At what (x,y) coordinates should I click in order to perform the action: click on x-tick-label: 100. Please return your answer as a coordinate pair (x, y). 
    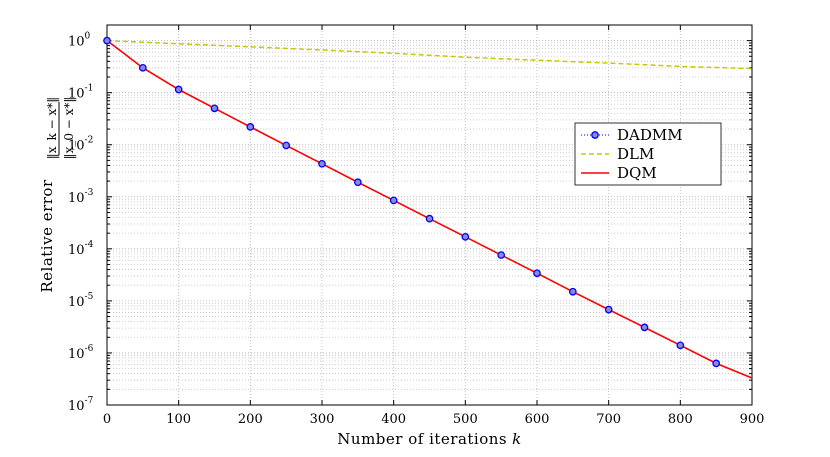
    Looking at the image, I should click on (178, 419).